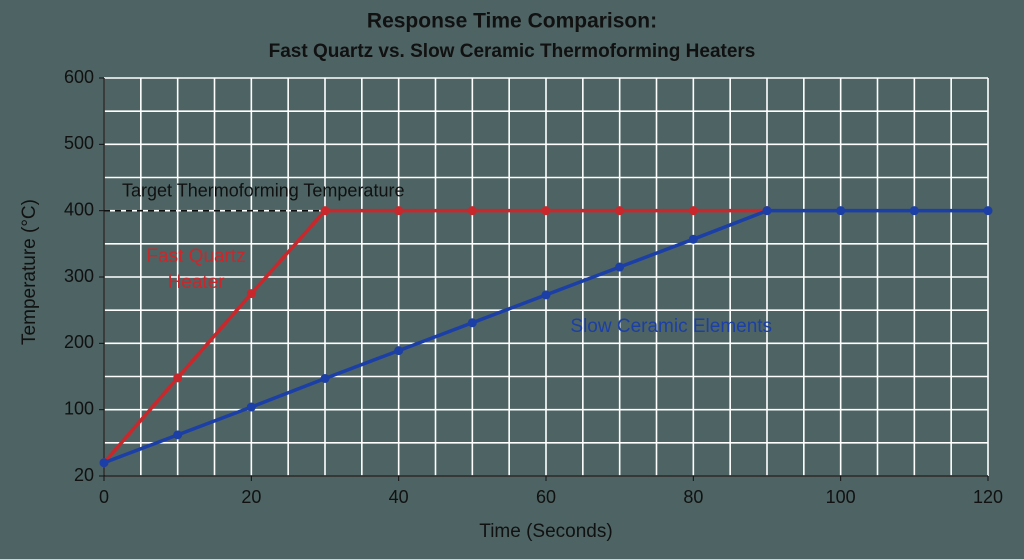 This screenshot has height=559, width=1024. What do you see at coordinates (263, 190) in the screenshot?
I see `target-label: Target Thermoforming Temperature` at bounding box center [263, 190].